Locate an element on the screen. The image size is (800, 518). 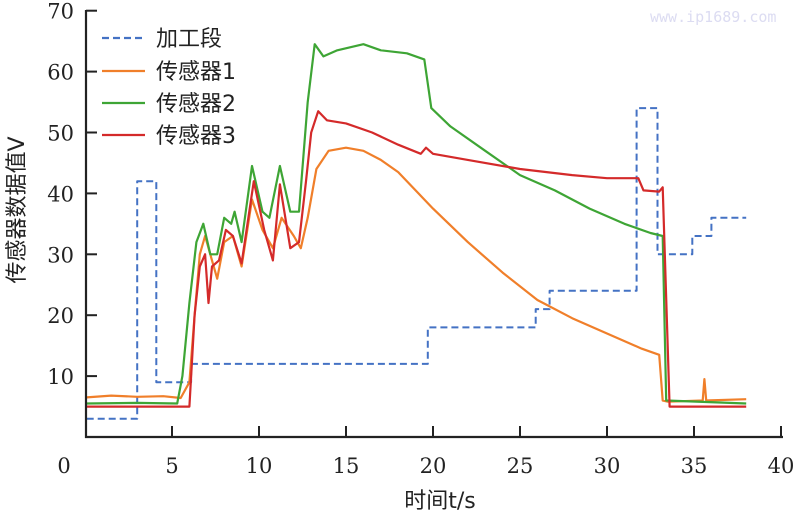
x-tick-label: 40 is located at coordinates (781, 466).